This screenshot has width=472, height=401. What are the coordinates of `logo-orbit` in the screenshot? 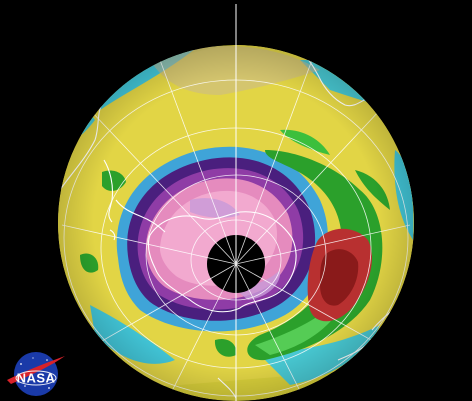 It's located at (36, 378).